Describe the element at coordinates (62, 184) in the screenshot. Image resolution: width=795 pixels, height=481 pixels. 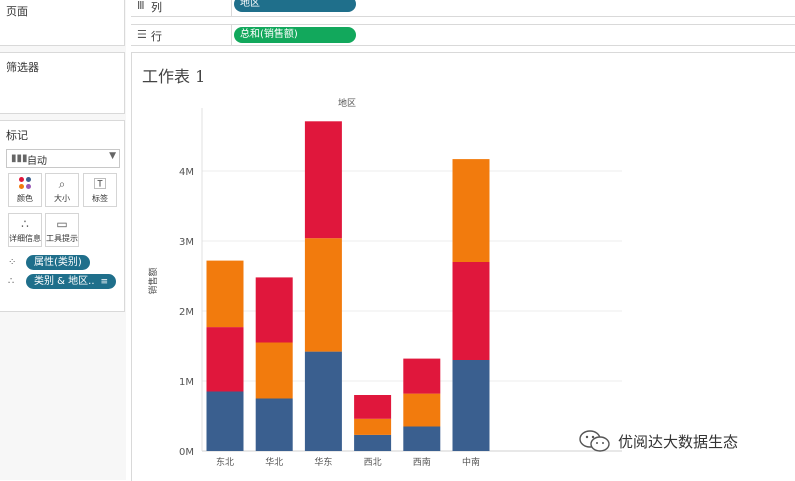
I see `size-icon: ⌕` at that location.